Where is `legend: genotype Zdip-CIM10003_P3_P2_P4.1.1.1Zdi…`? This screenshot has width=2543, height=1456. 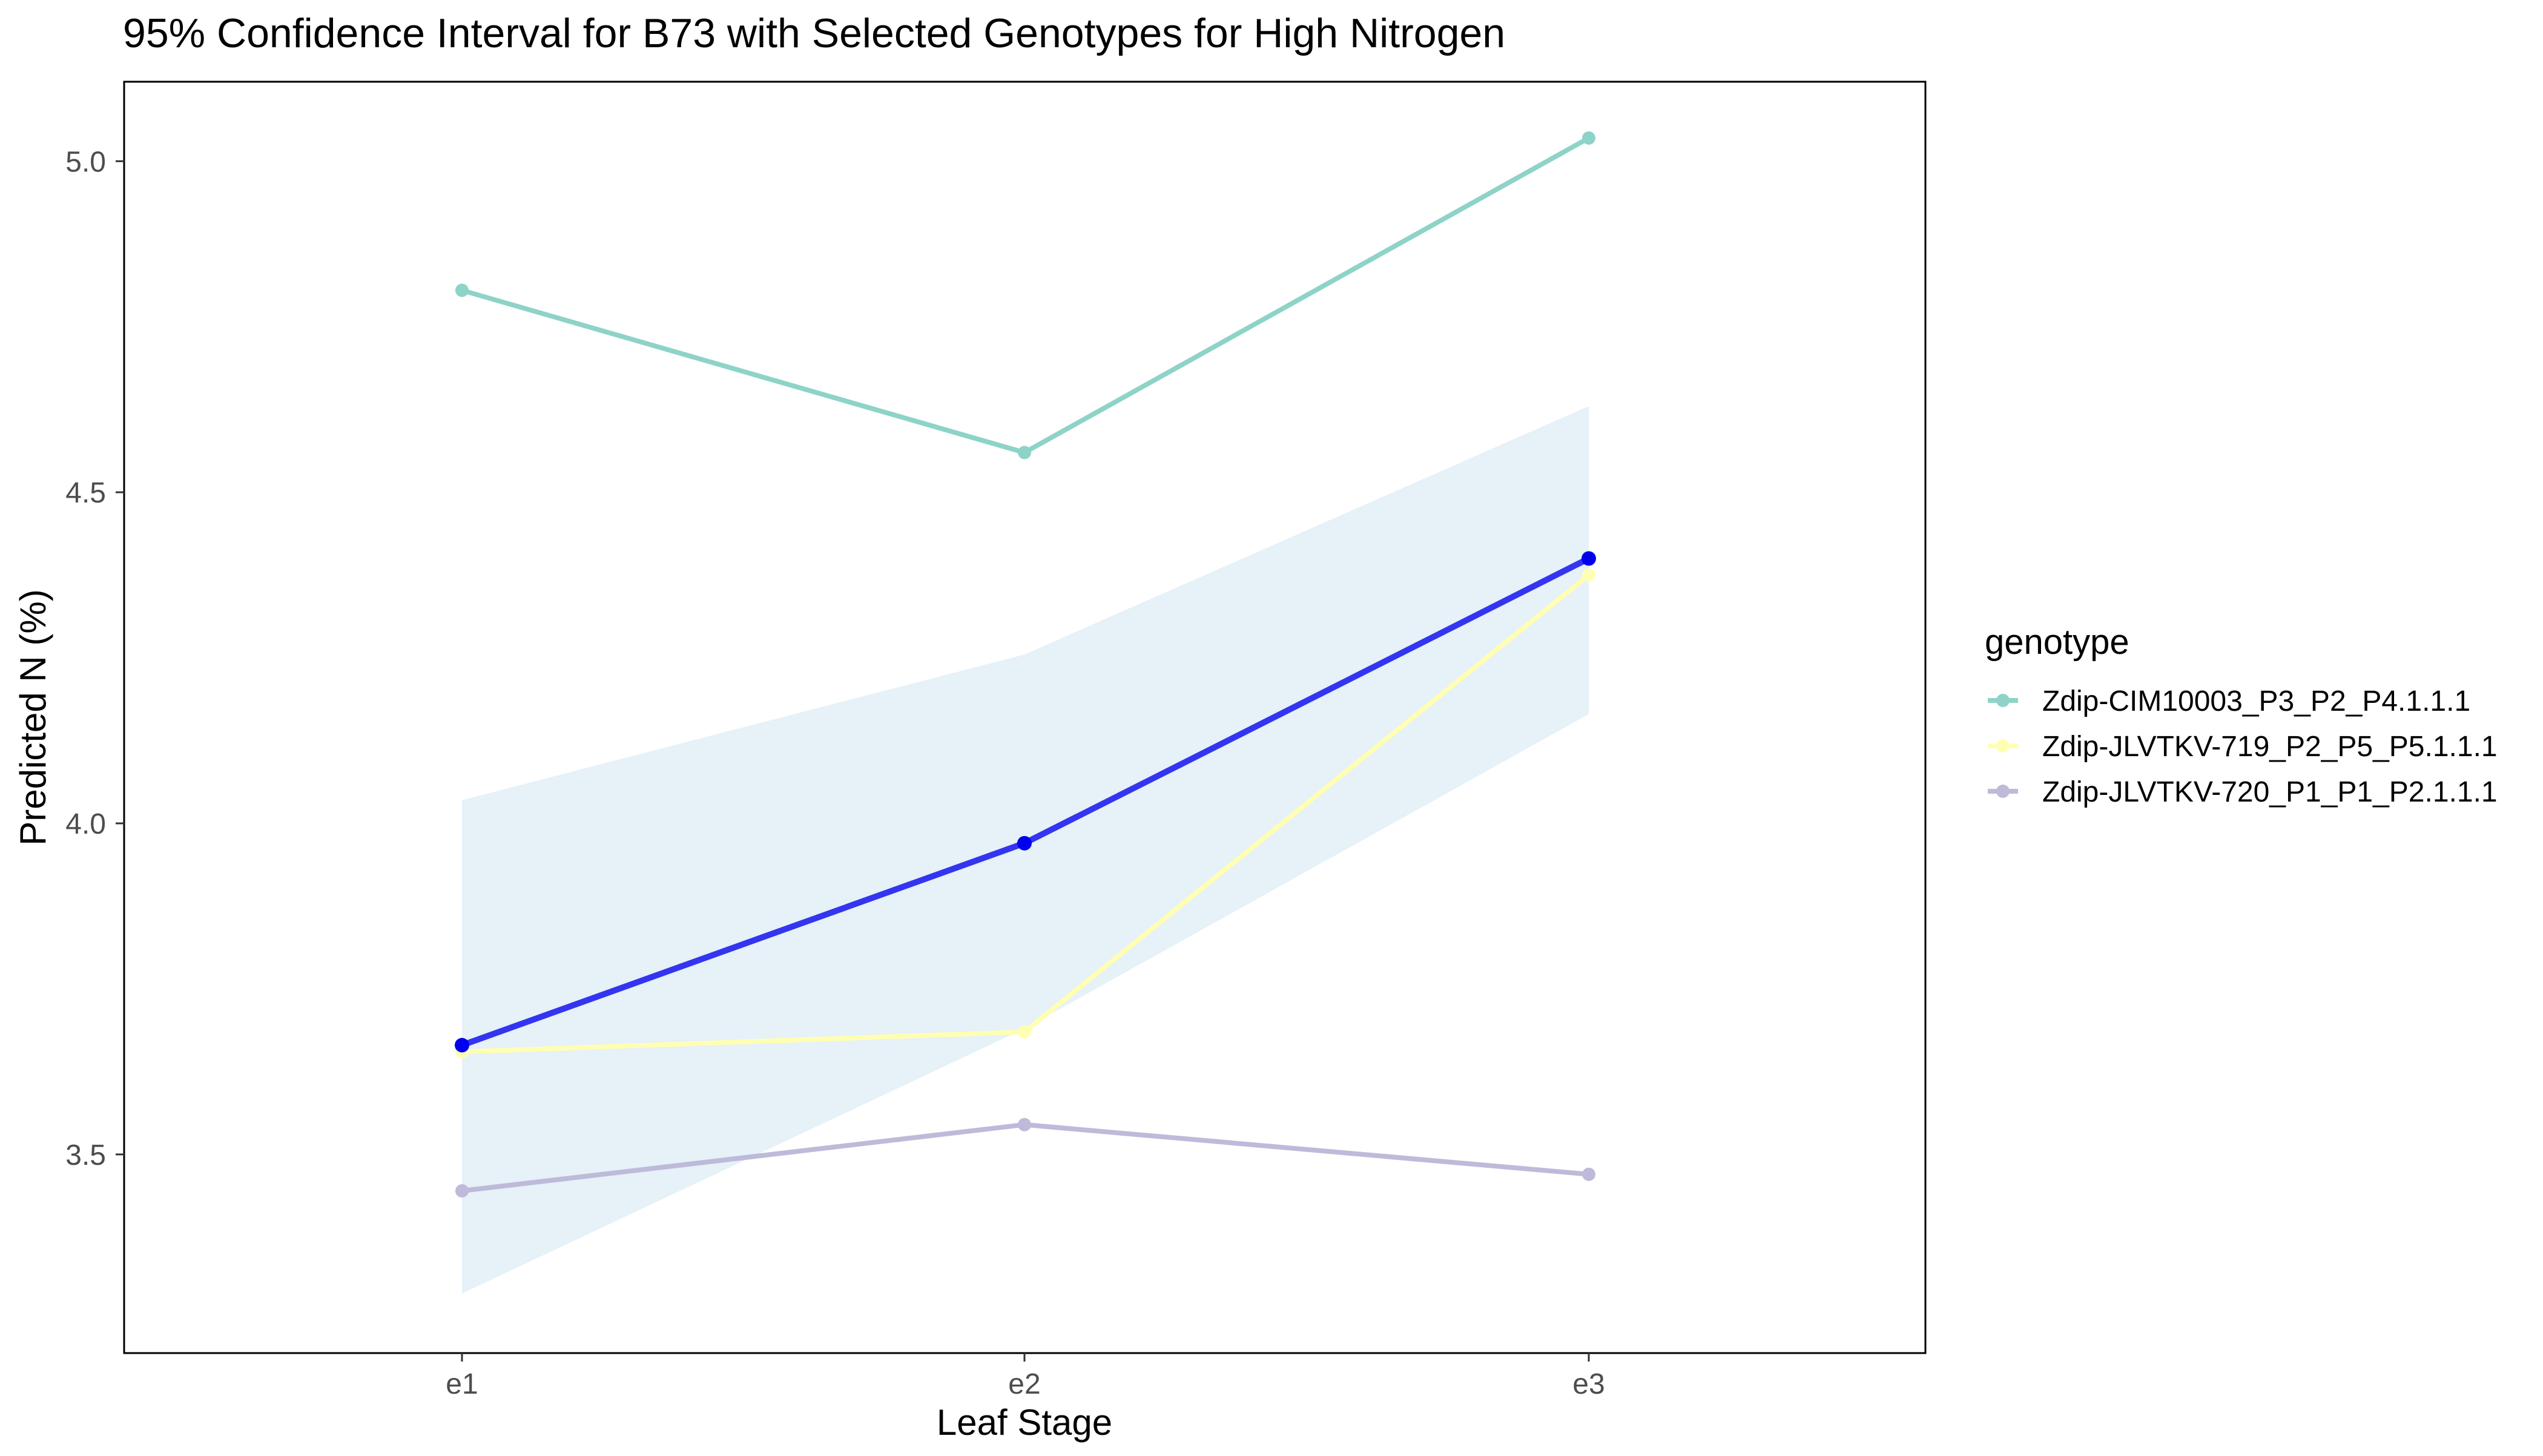
legend: genotype Zdip-CIM10003_P3_P2_P4.1.1.1Zdi… is located at coordinates (2241, 715).